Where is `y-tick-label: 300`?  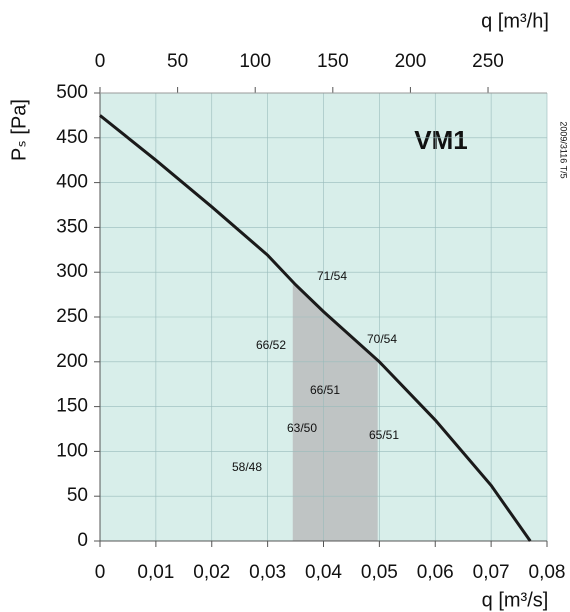 y-tick-label: 300 is located at coordinates (72, 271).